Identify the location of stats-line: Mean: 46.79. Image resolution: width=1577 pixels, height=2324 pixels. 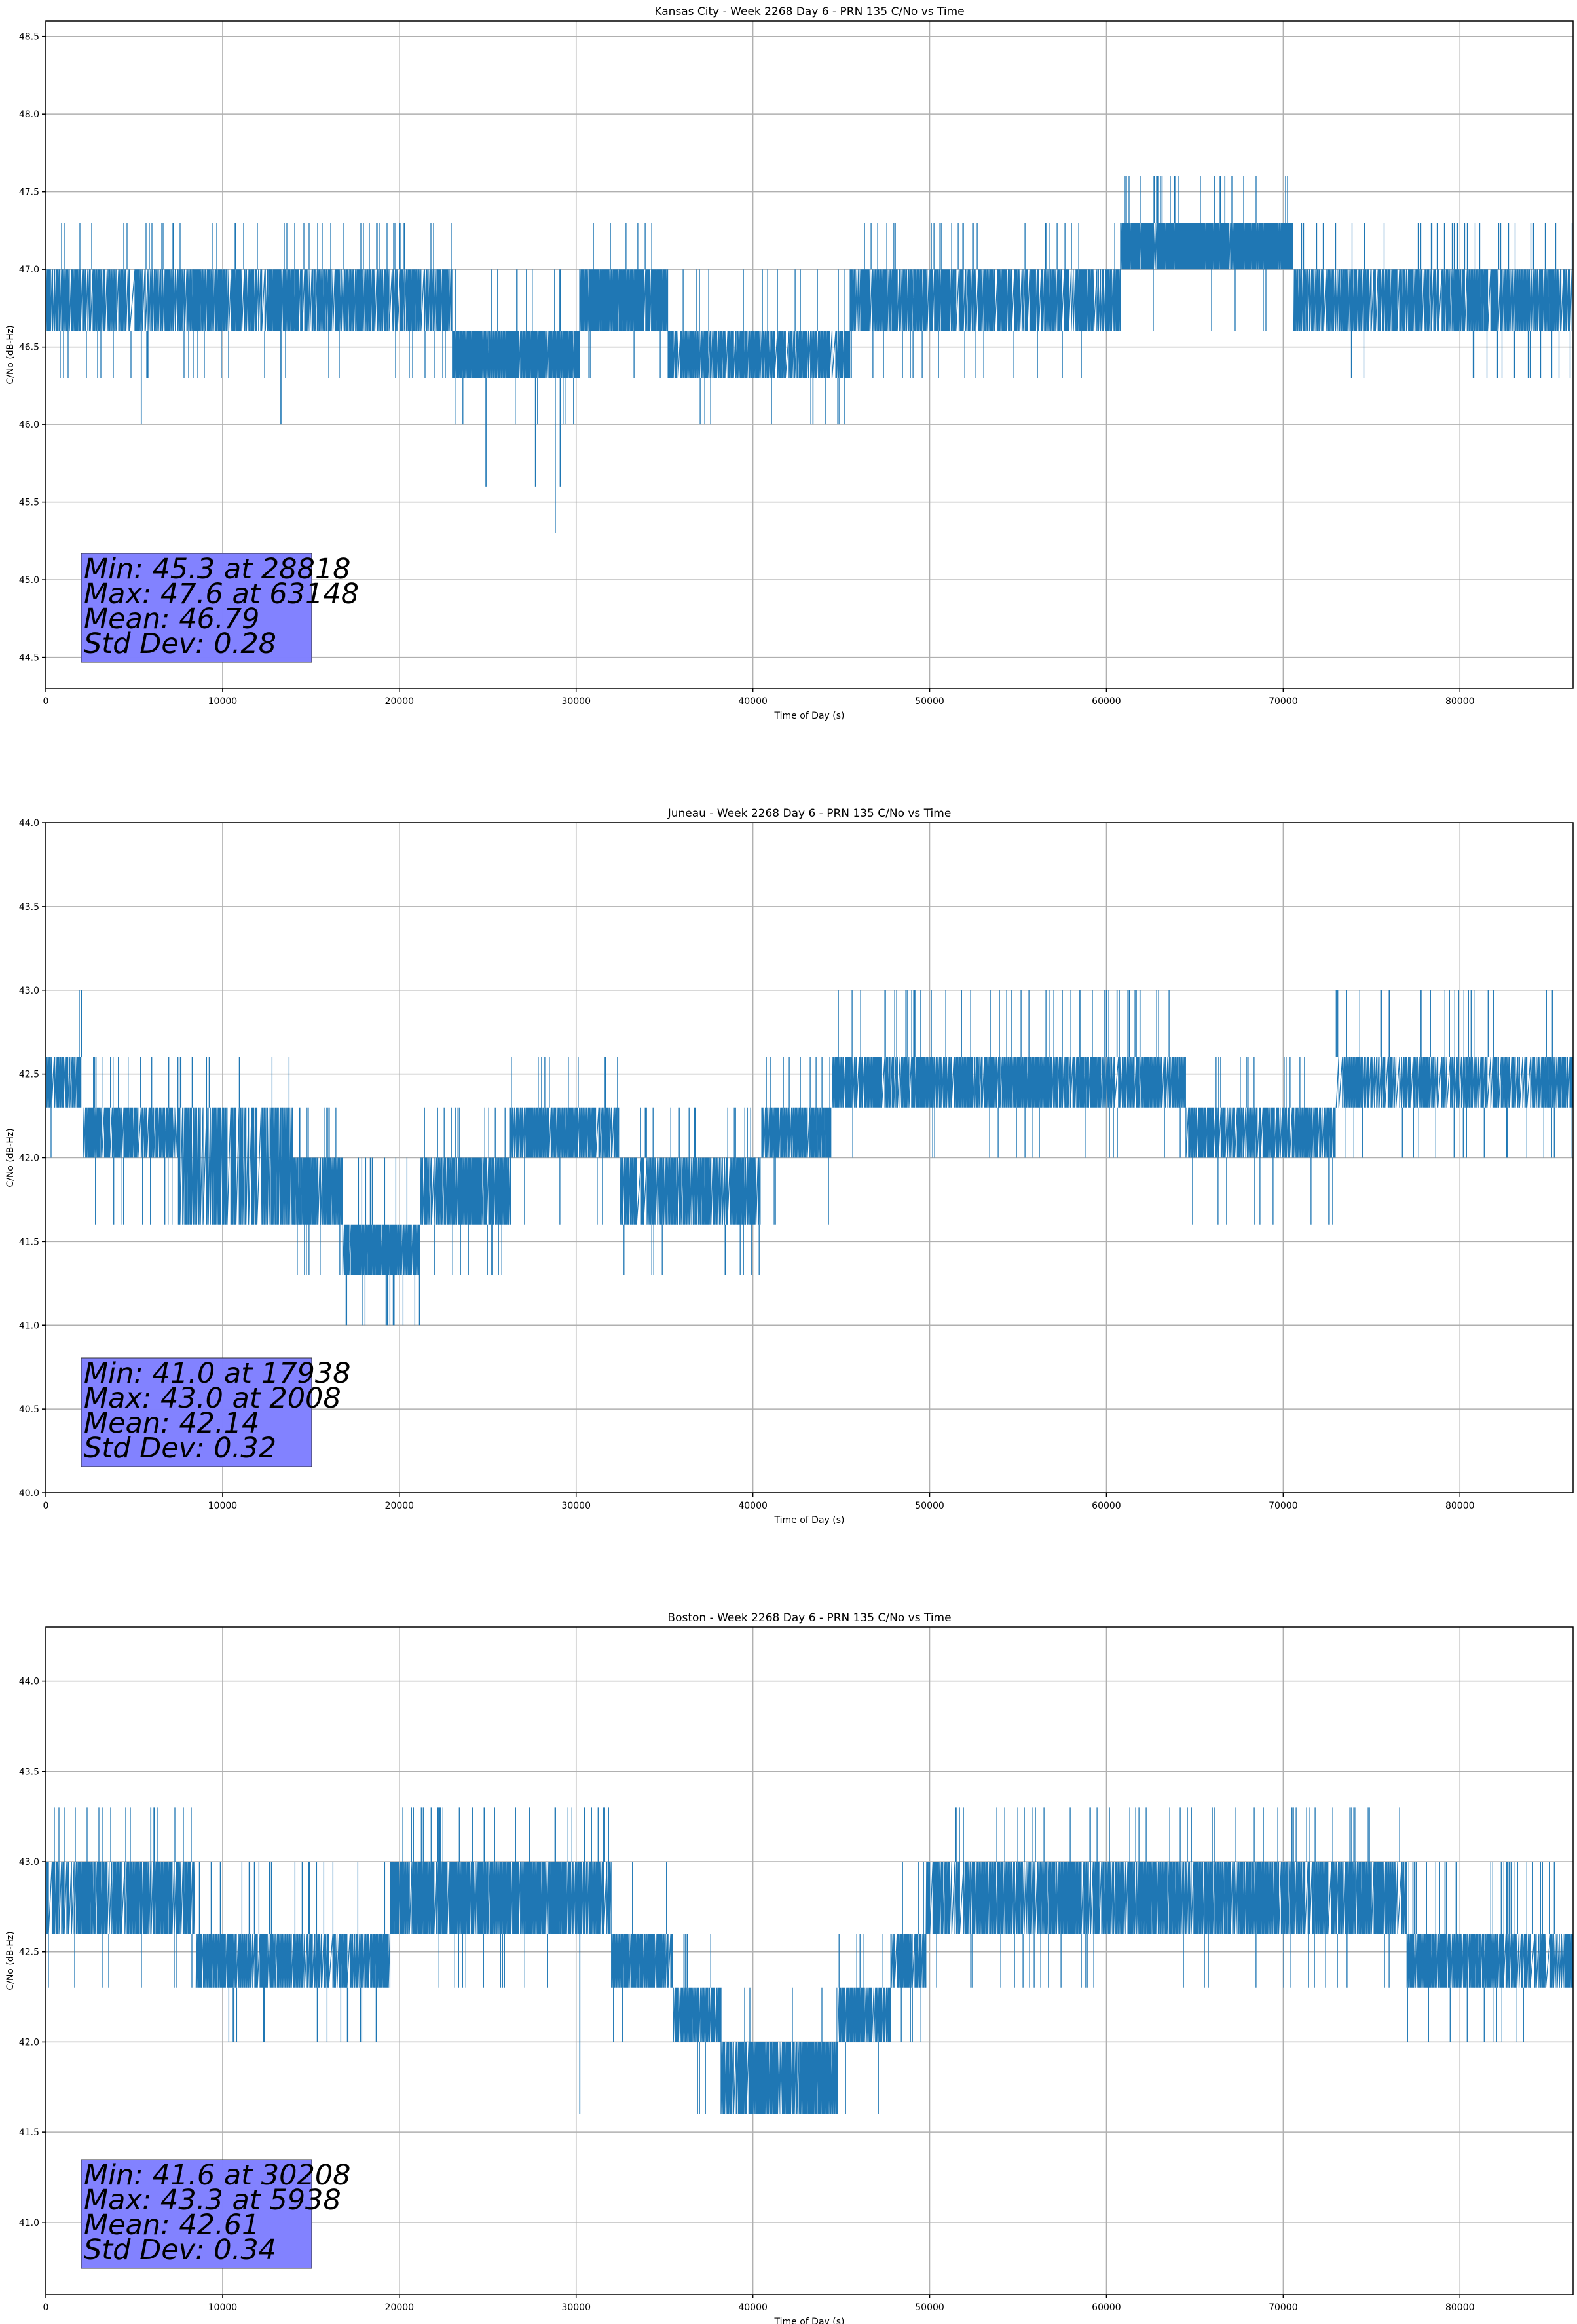
(171, 619).